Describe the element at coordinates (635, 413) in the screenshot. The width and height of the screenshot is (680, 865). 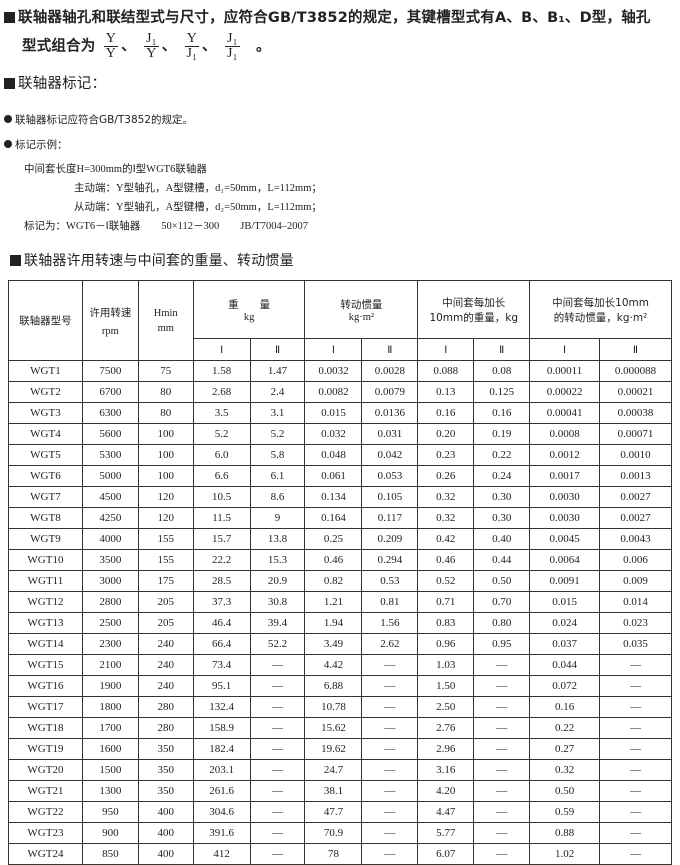
I see `table-cell: 0.00038` at that location.